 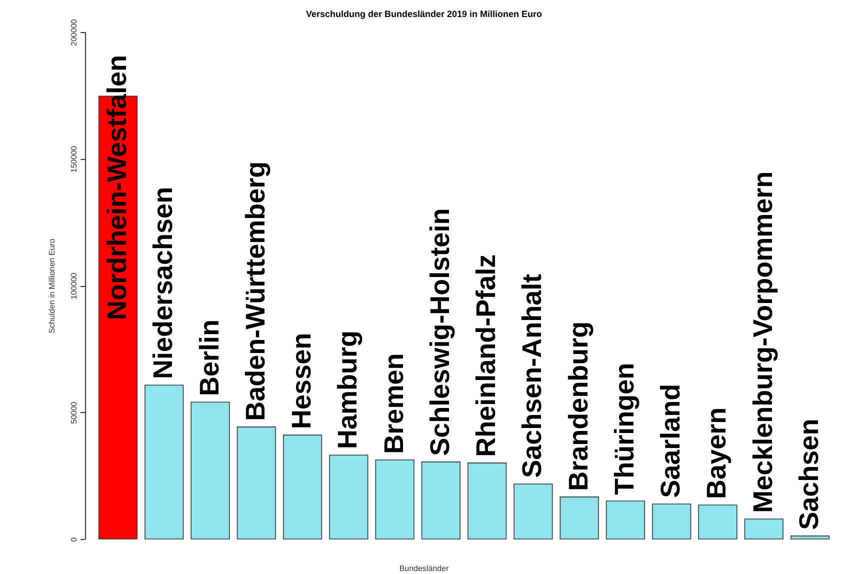 I want to click on x-tick-label: Sachsen-Anhalt, so click(x=532, y=376).